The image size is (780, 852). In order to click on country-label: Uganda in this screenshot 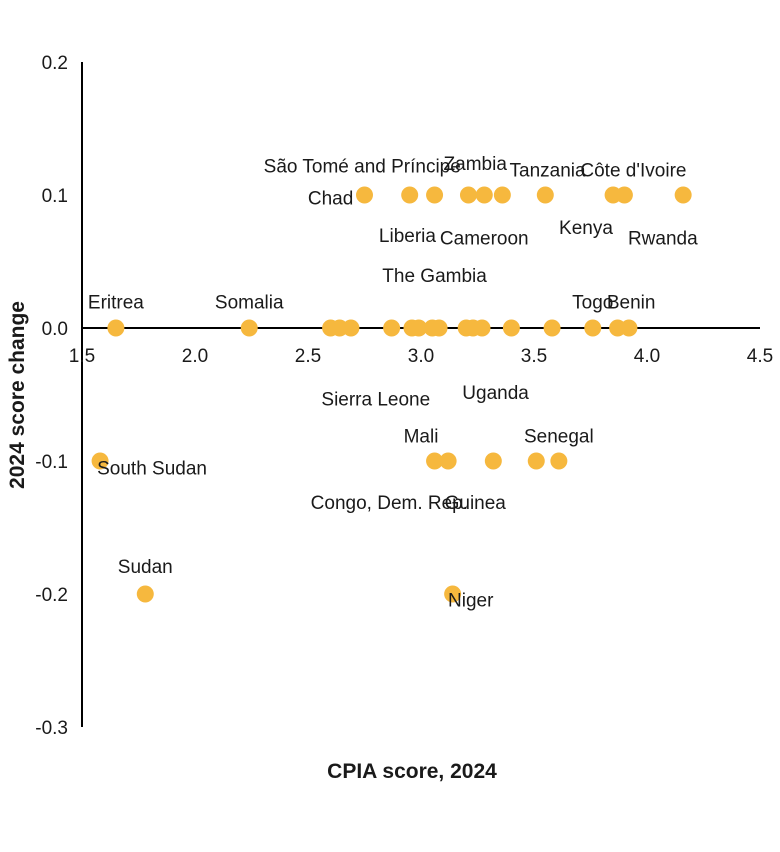, I will do `click(495, 393)`.